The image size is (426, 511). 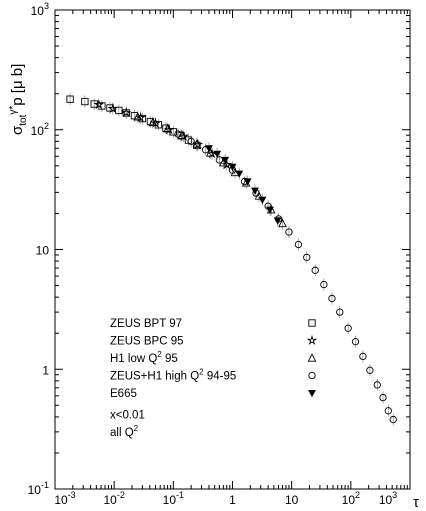 I want to click on y-tick-label: 10⁻¹, so click(x=38, y=488).